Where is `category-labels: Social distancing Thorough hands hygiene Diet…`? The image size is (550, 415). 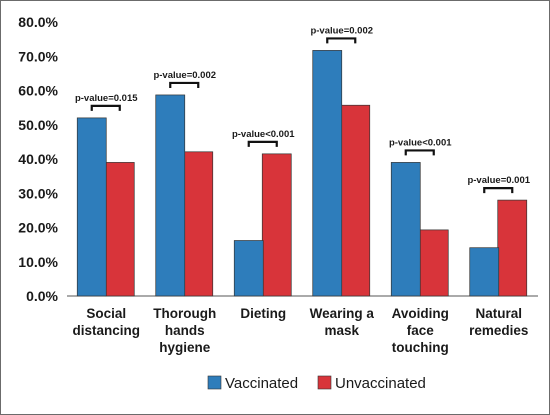
category-labels: Social distancing Thorough hands hygiene Diet… is located at coordinates (300, 330).